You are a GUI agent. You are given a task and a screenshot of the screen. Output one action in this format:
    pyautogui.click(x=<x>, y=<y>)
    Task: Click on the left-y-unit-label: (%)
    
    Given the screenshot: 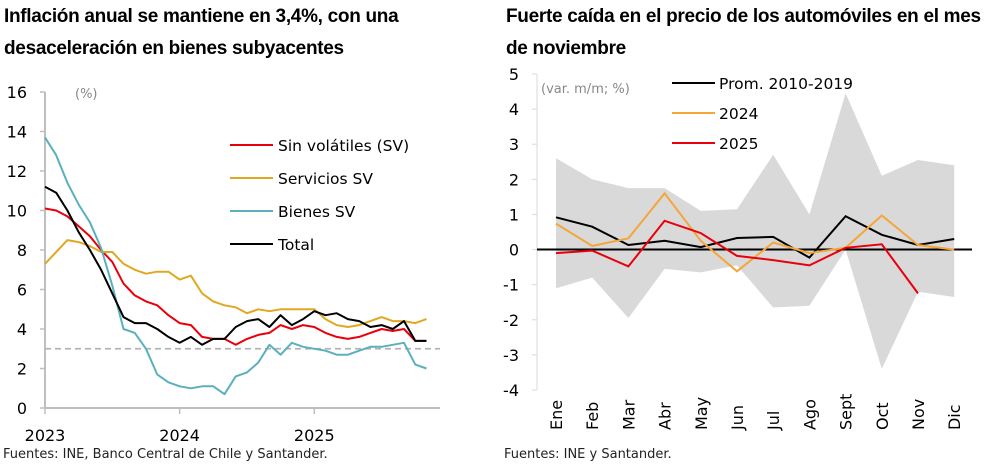 What is the action you would take?
    pyautogui.click(x=86, y=94)
    